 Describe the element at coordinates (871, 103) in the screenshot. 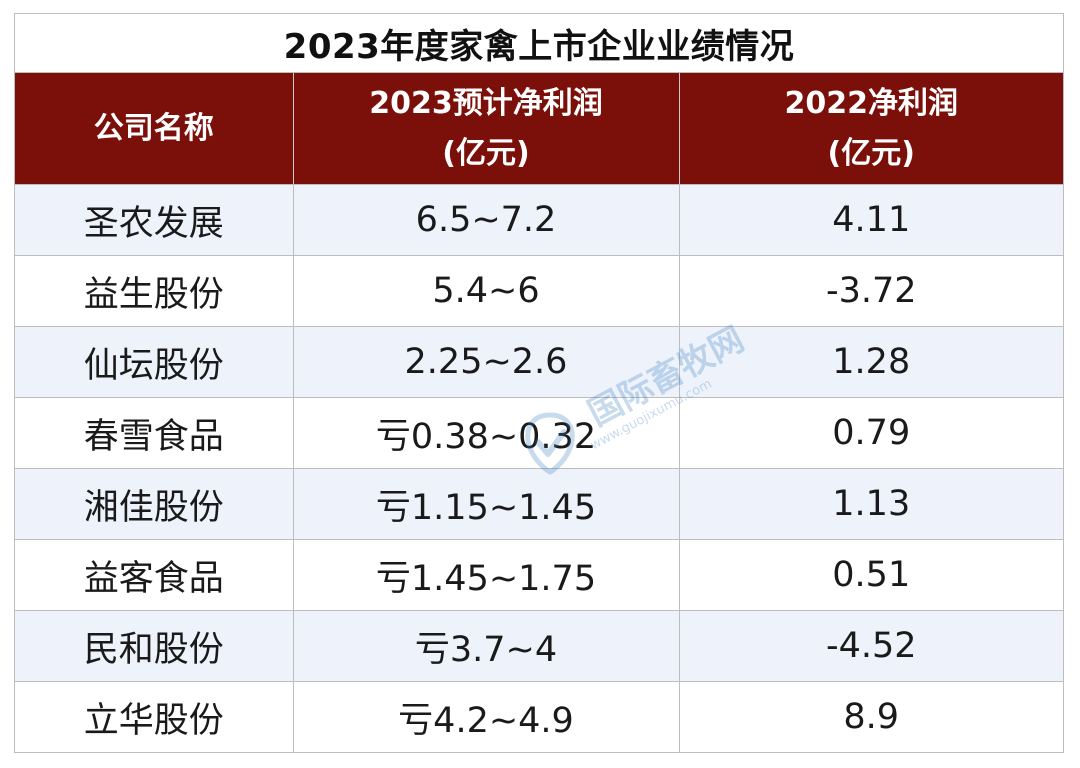

I see `header-2022-label: 2022净利润` at that location.